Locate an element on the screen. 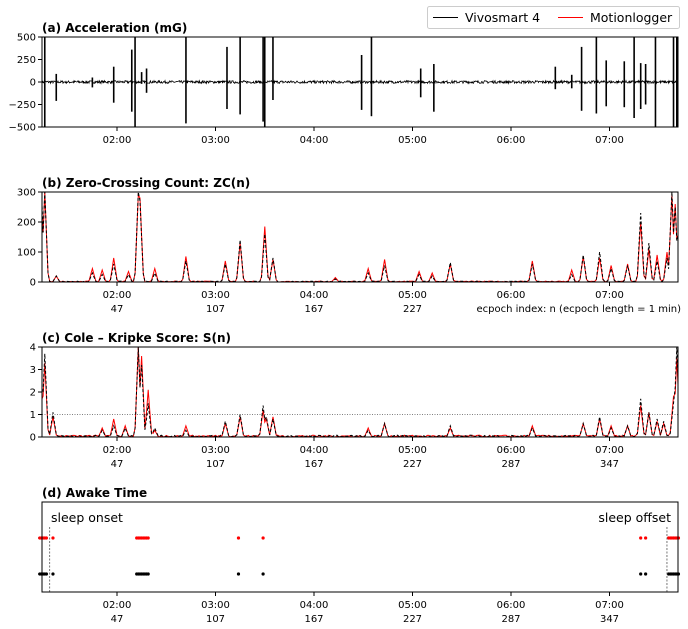 This screenshot has width=688, height=629. legend: Vivosmart 4 Motionlogger is located at coordinates (553, 17).